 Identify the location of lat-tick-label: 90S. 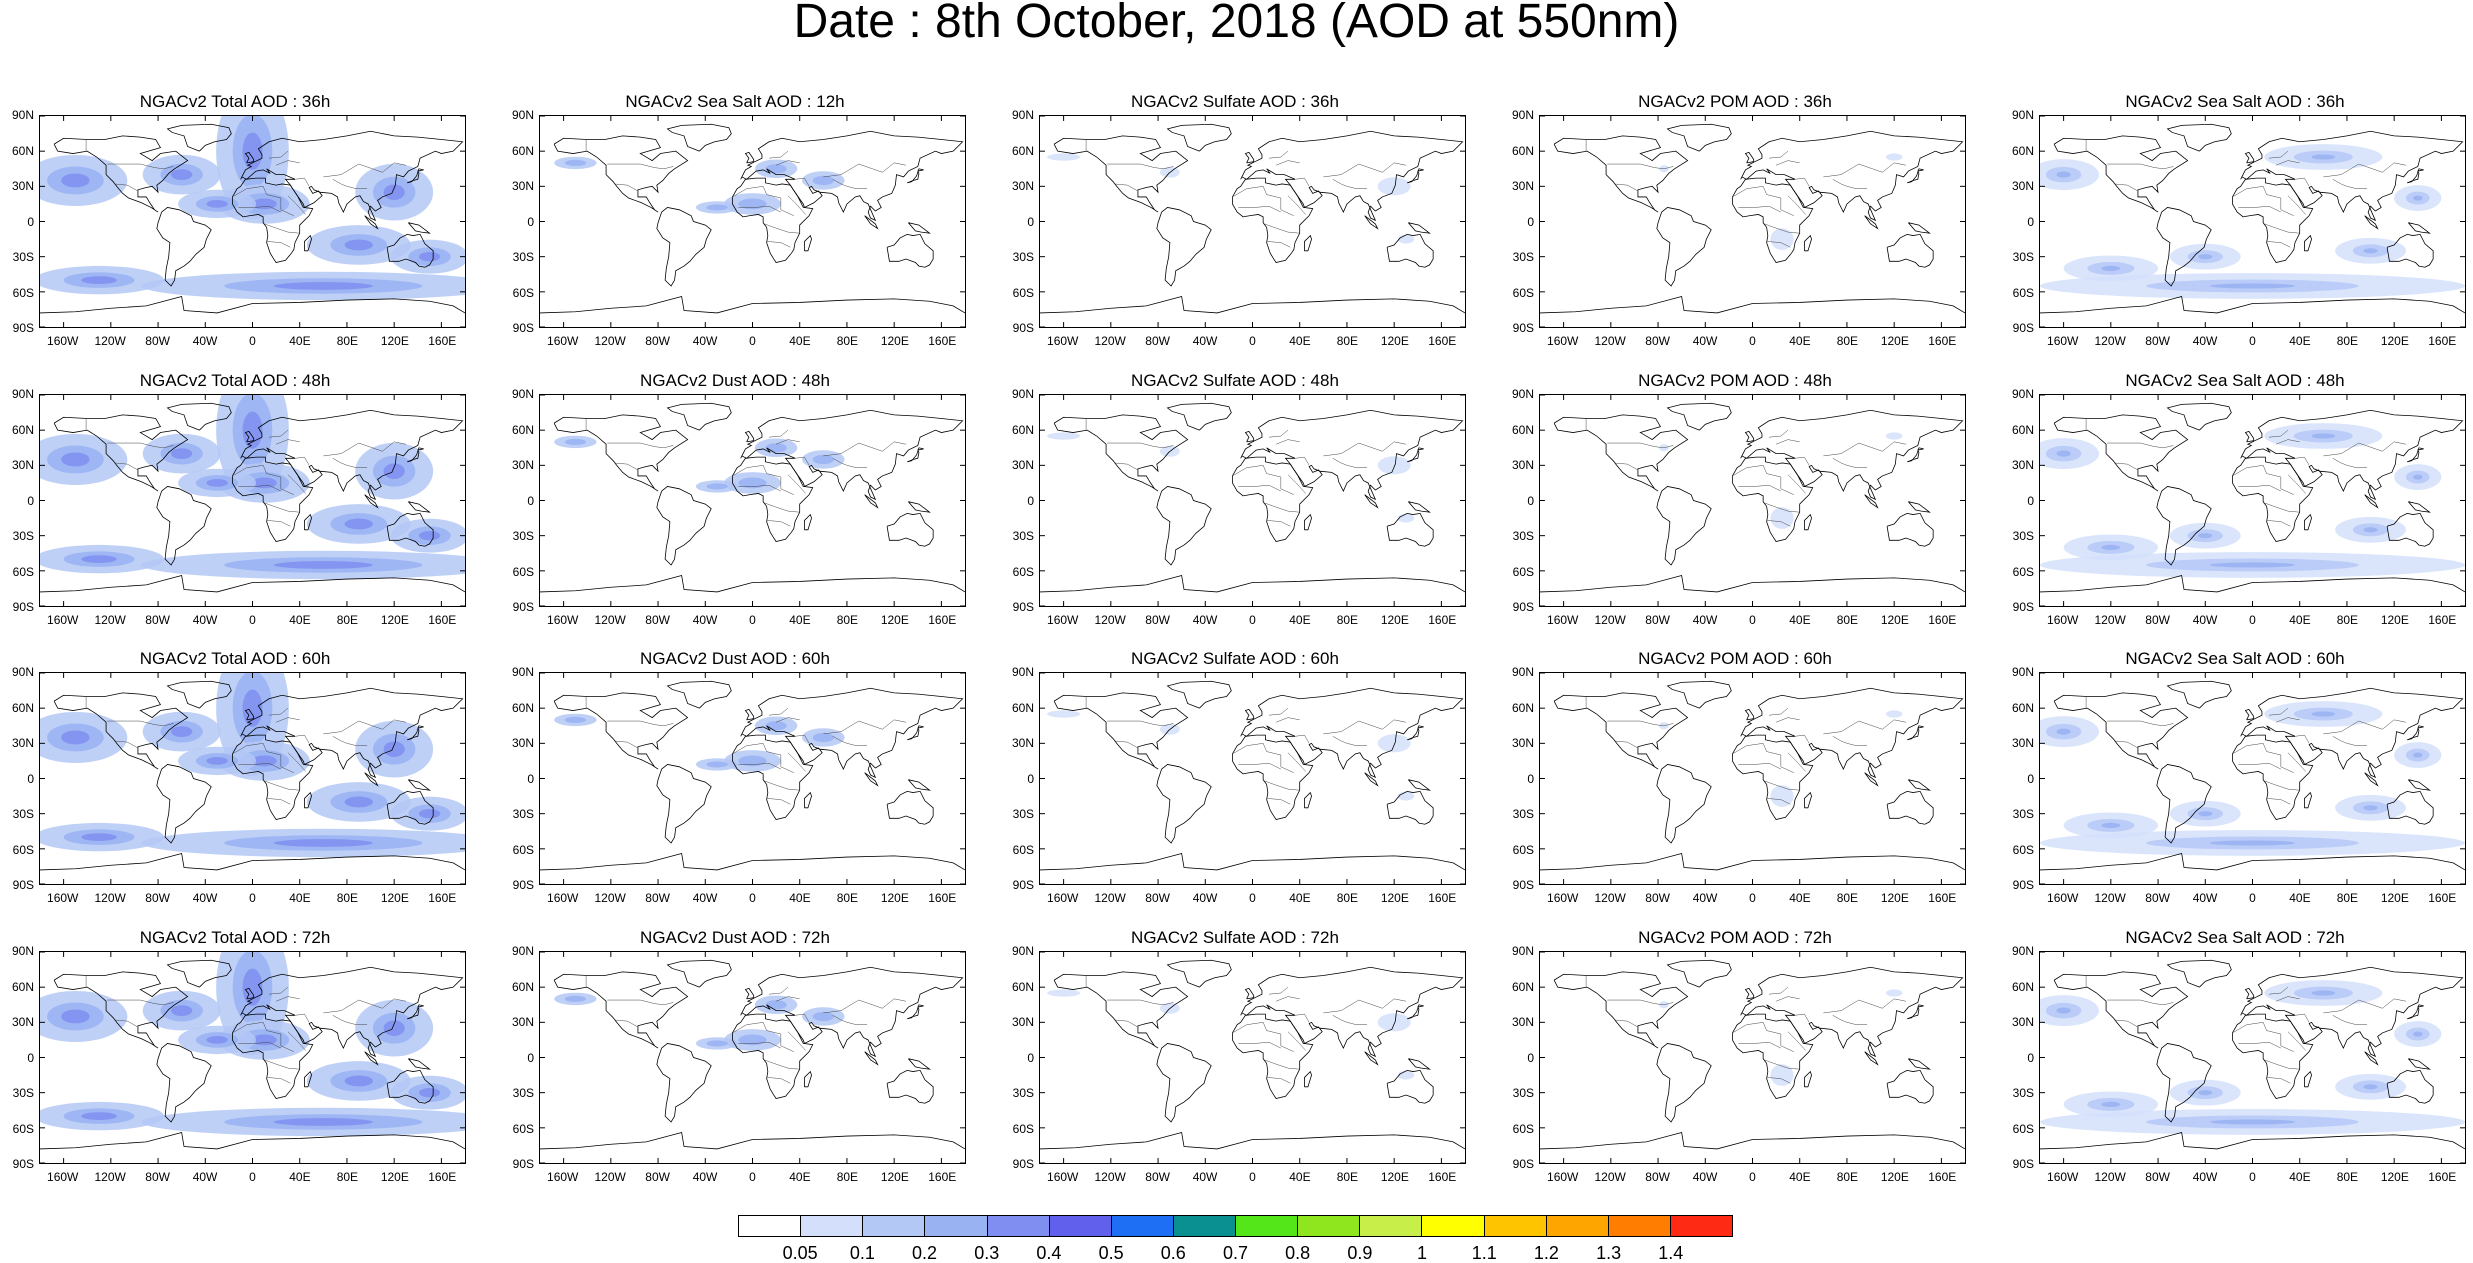
(1523, 885).